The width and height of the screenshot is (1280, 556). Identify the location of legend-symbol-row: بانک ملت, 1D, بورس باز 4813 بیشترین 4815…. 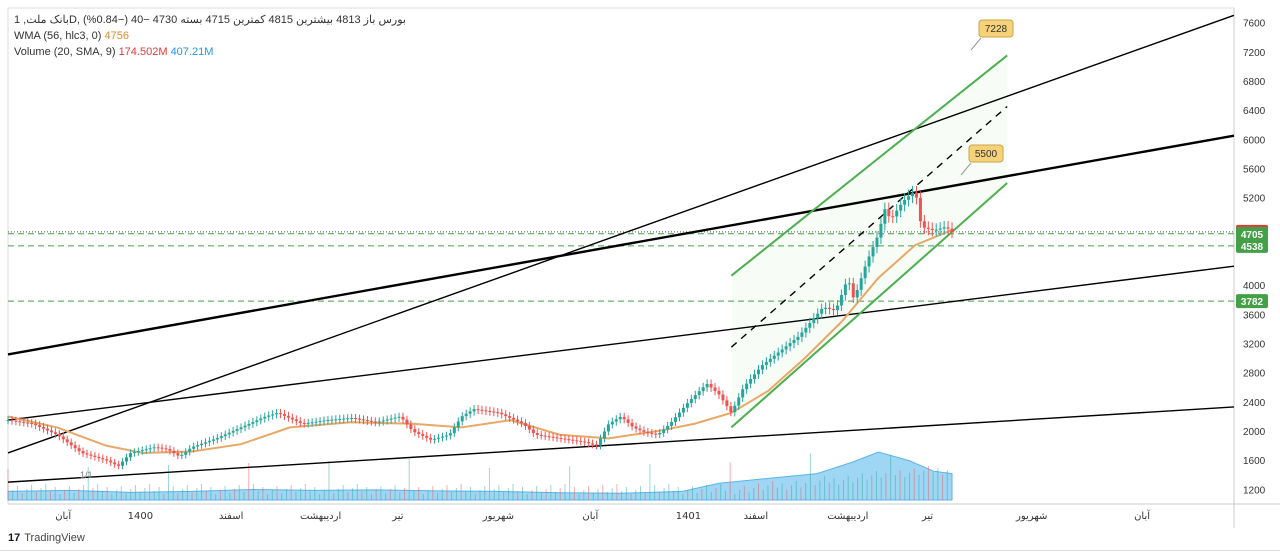
(210, 20).